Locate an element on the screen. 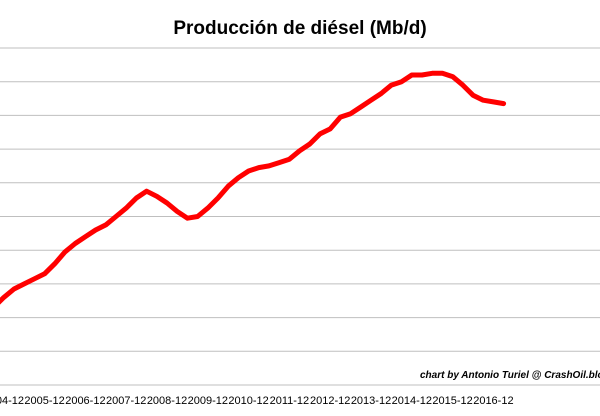 Image resolution: width=600 pixels, height=416 pixels. x-tick-label: 2004-12 is located at coordinates (12, 401).